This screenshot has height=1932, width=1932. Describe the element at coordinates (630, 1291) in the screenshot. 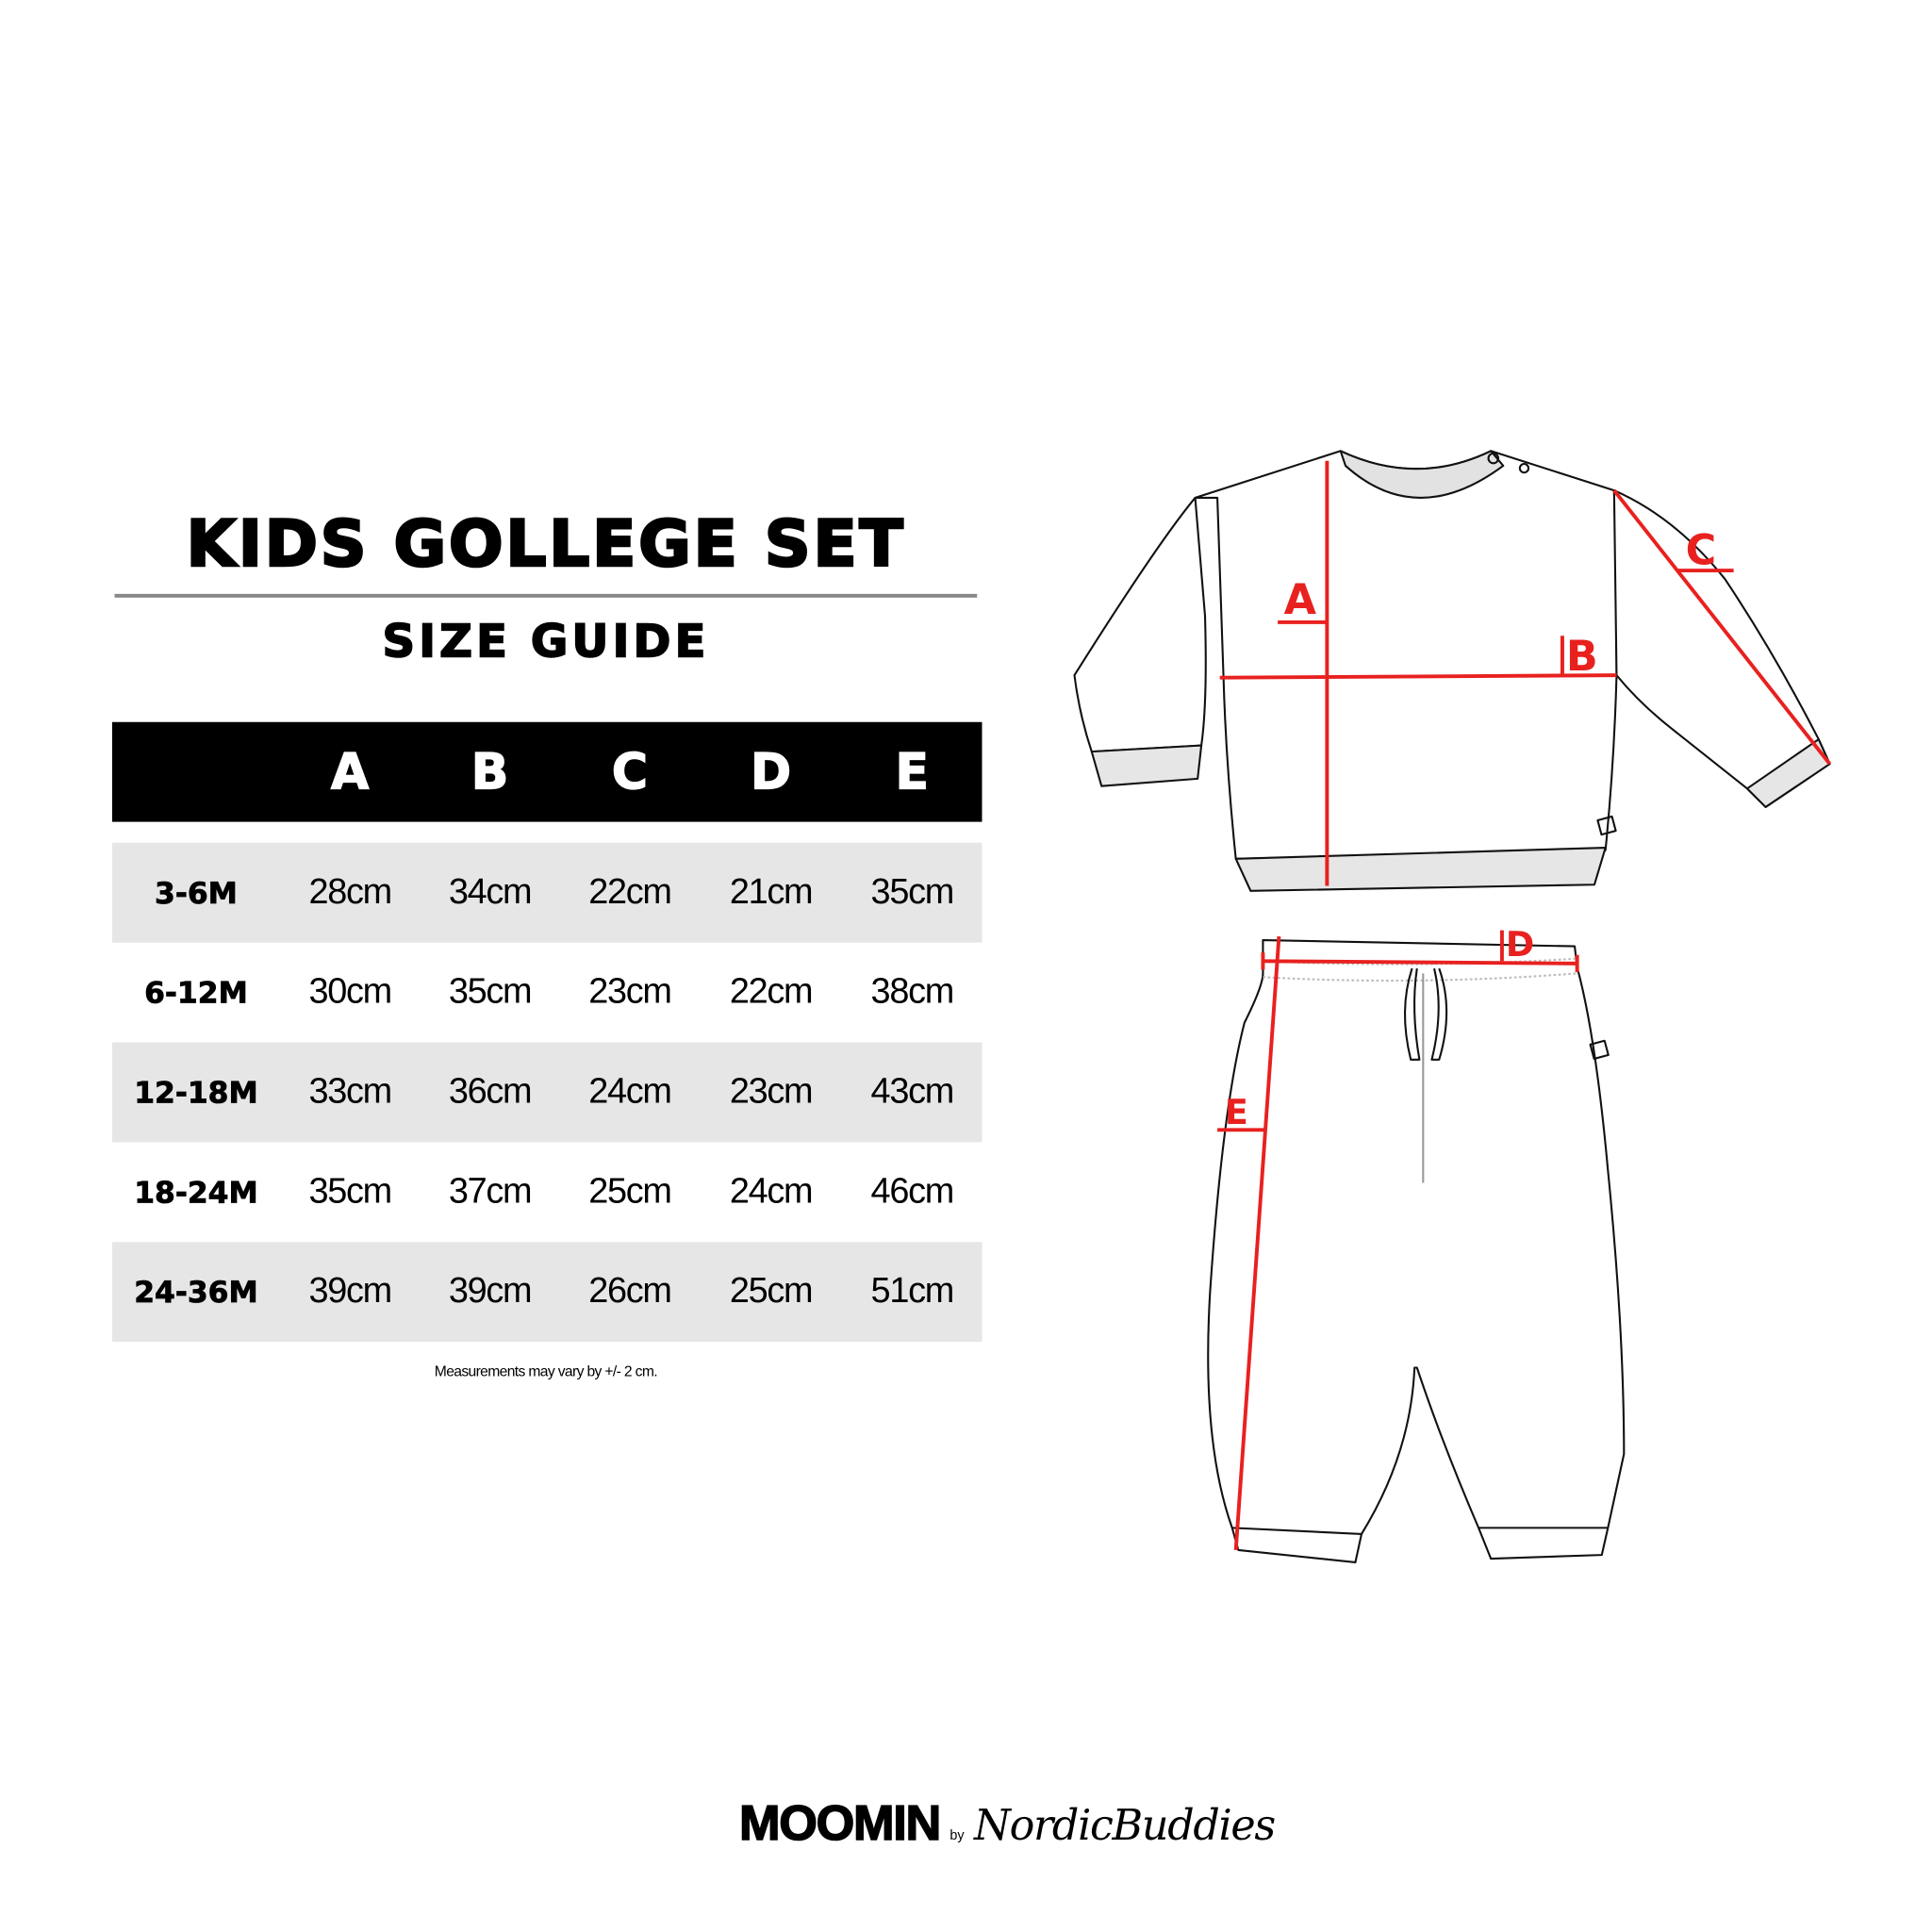

I see `measurement-cell: 26cm` at that location.